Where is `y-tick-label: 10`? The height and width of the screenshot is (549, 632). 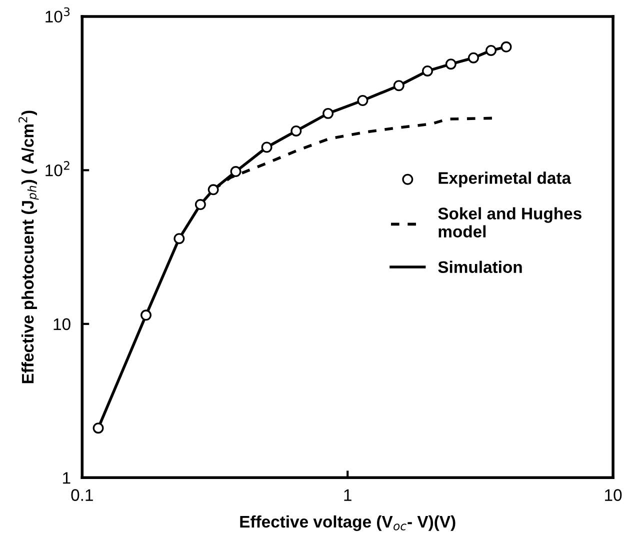 y-tick-label: 10 is located at coordinates (62, 324).